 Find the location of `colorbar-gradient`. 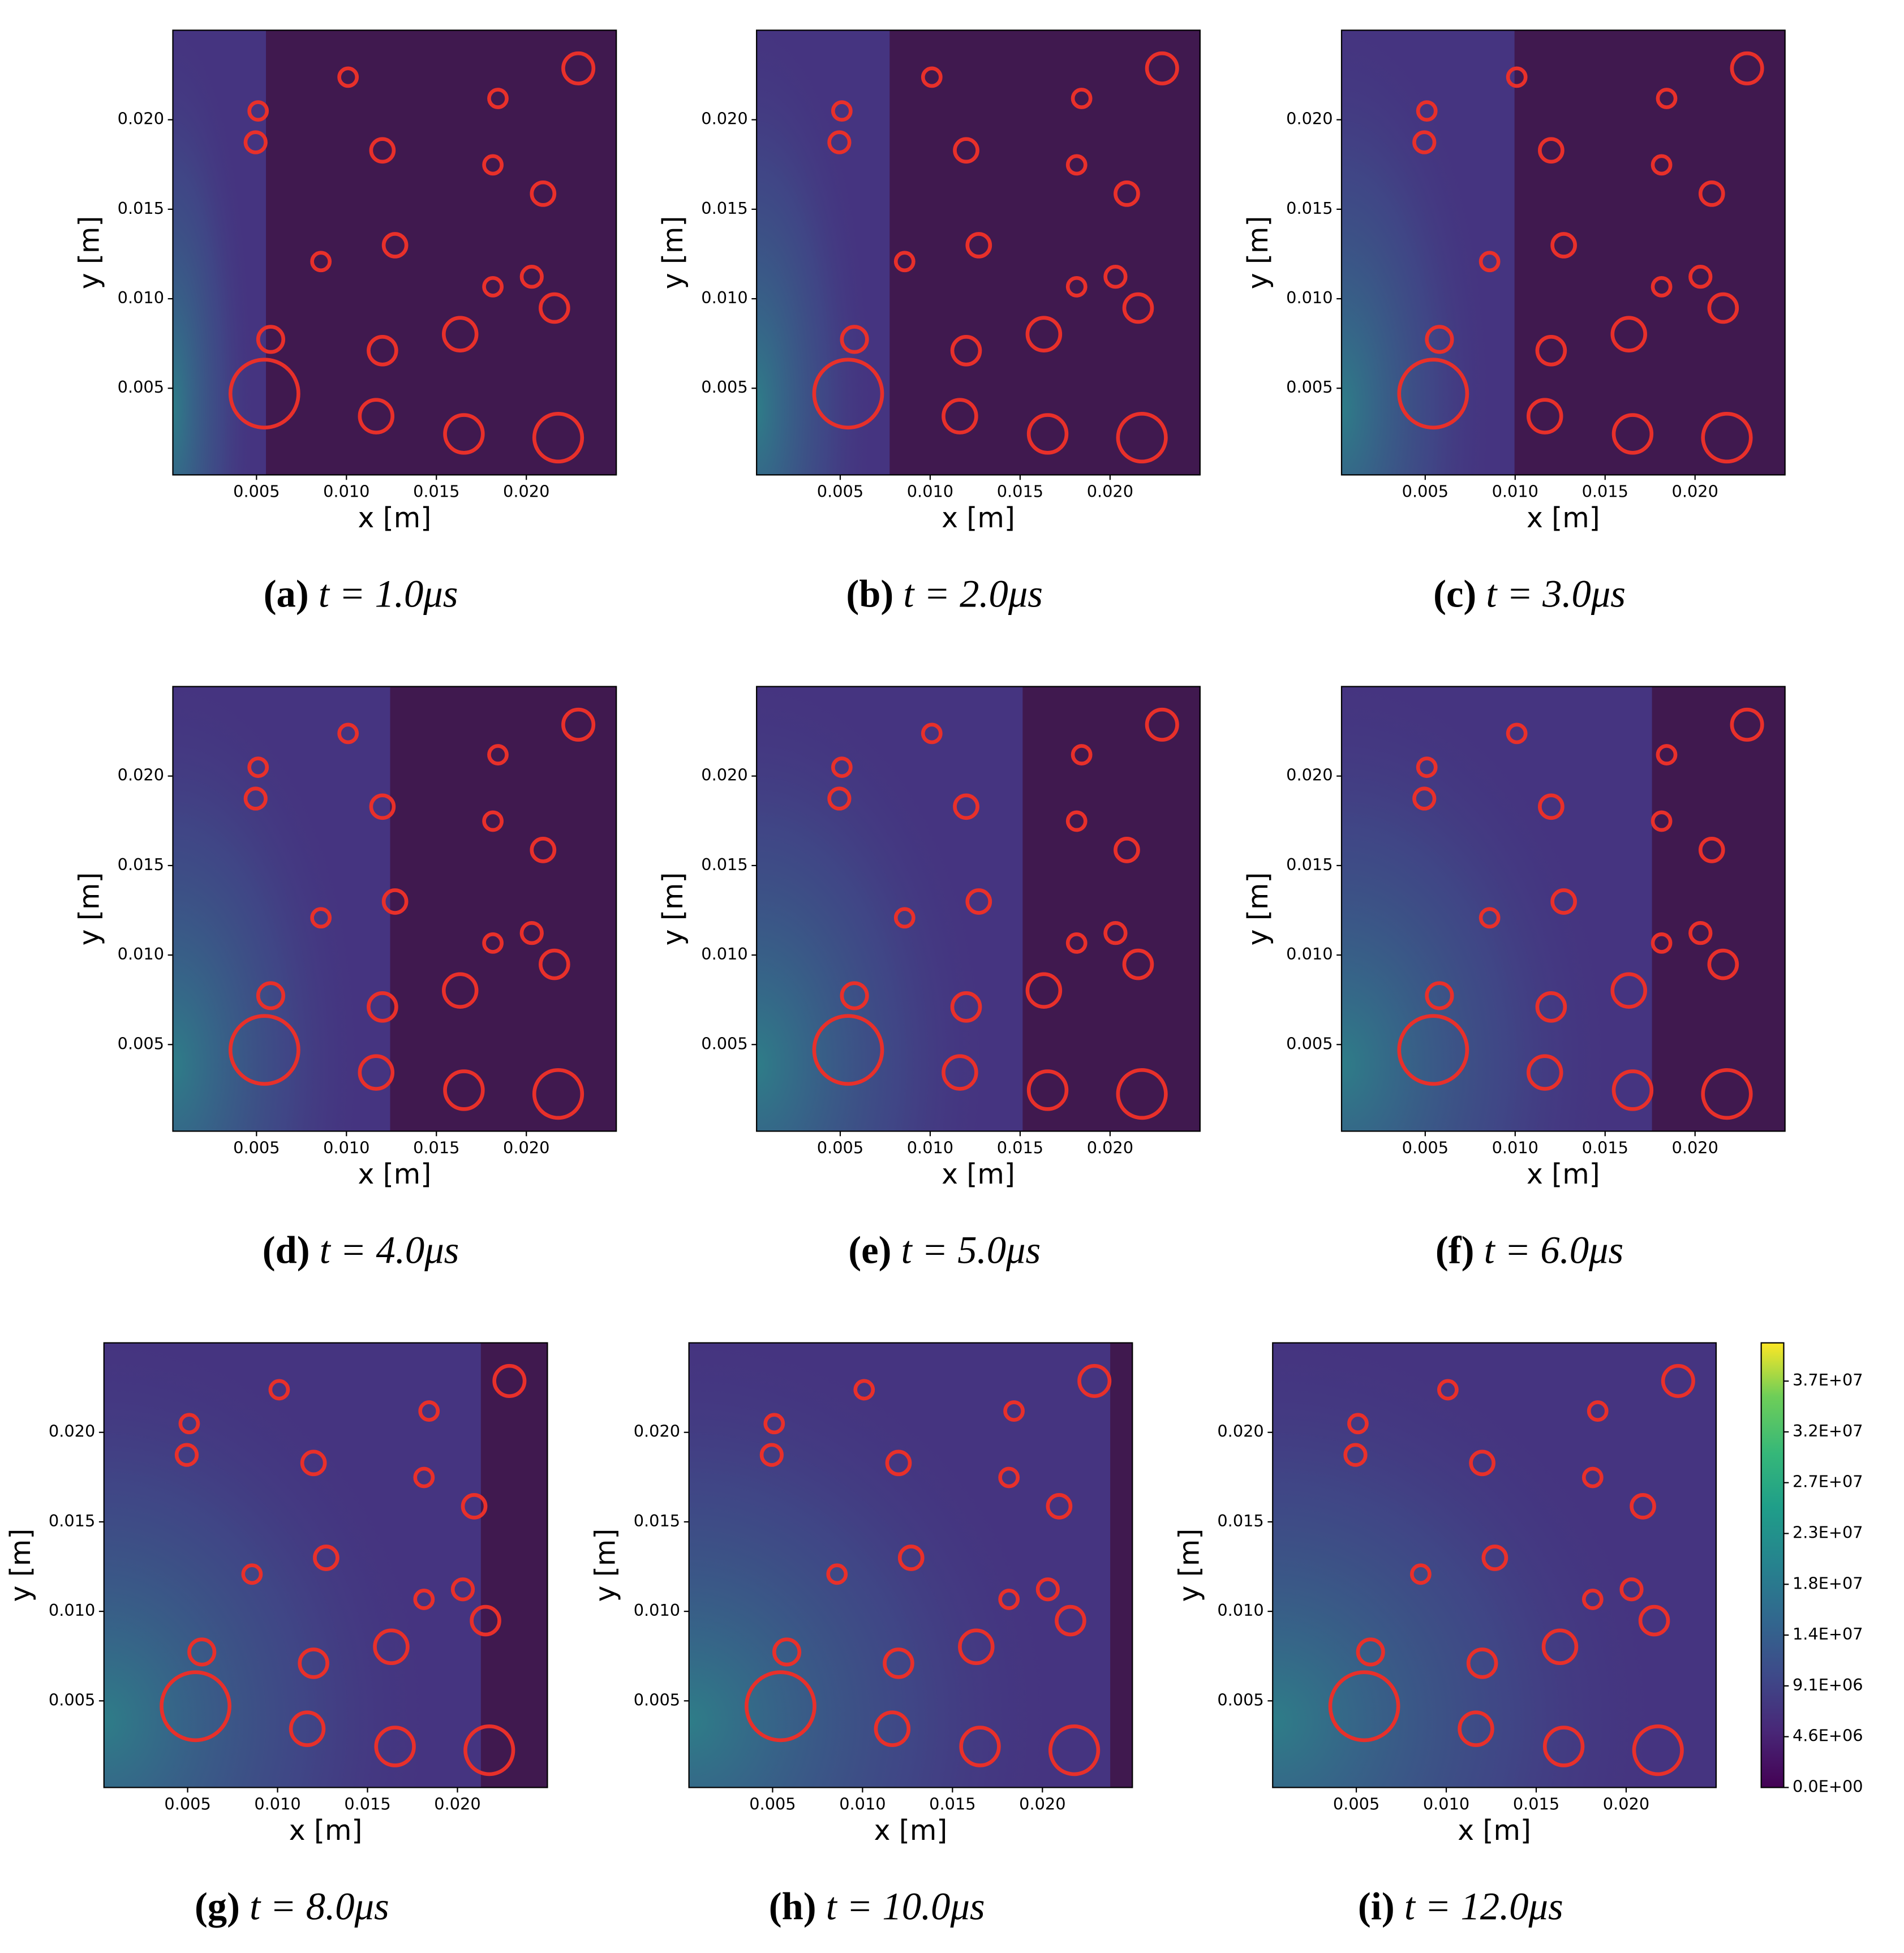

colorbar-gradient is located at coordinates (1772, 1565).